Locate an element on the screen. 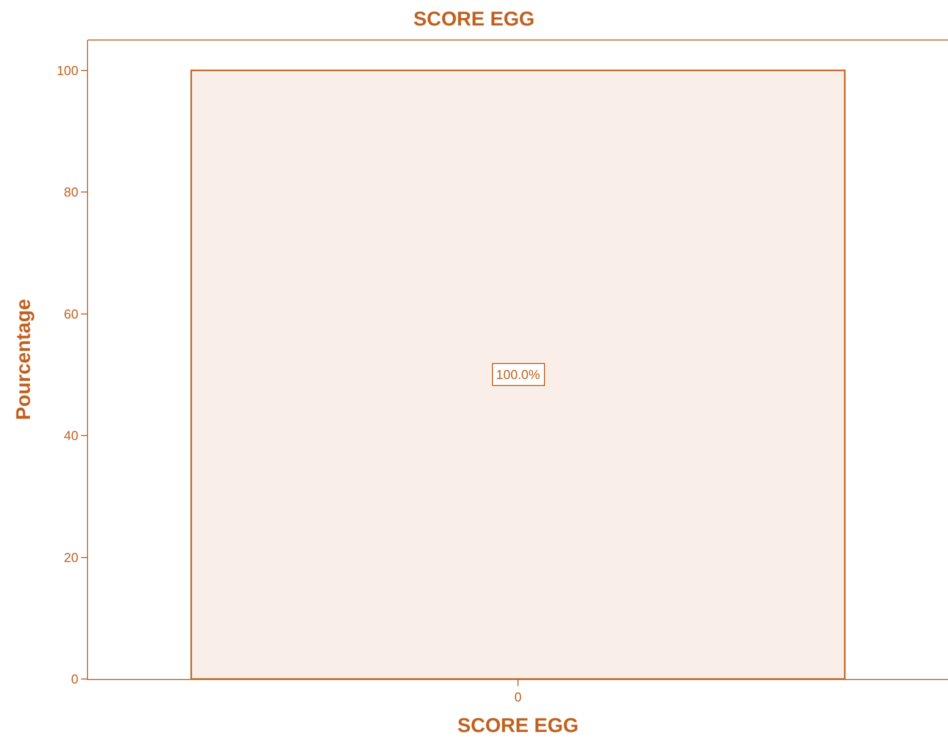 This screenshot has width=948, height=755. y-tick-label: 80 is located at coordinates (71, 192).